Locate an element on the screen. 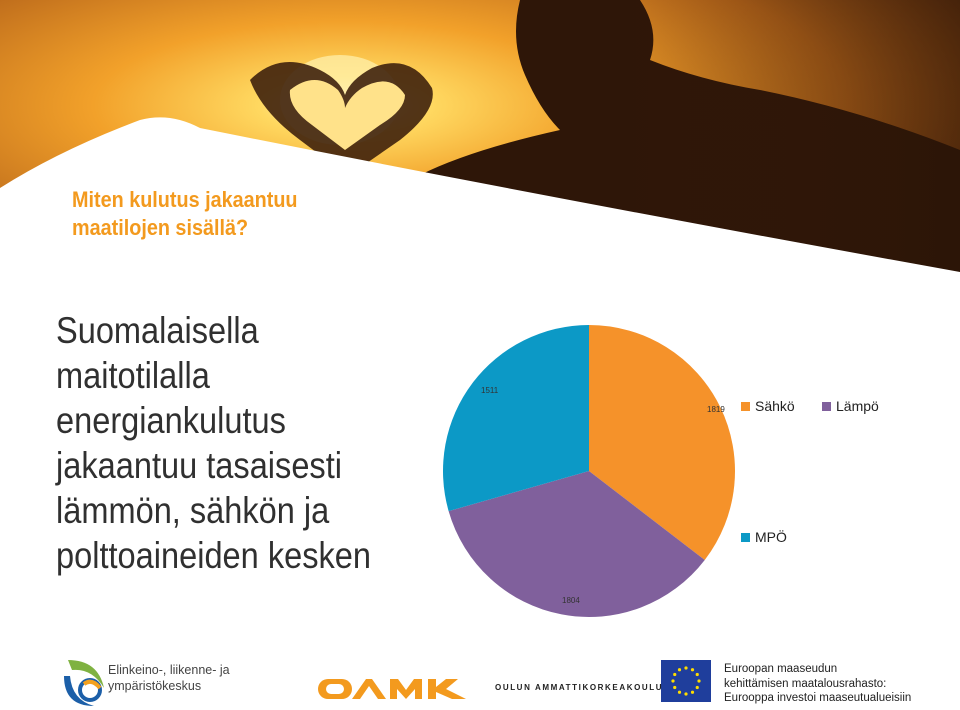 The width and height of the screenshot is (960, 710). eu-line-2: kehittämisen maatalousrahasto: is located at coordinates (805, 683).